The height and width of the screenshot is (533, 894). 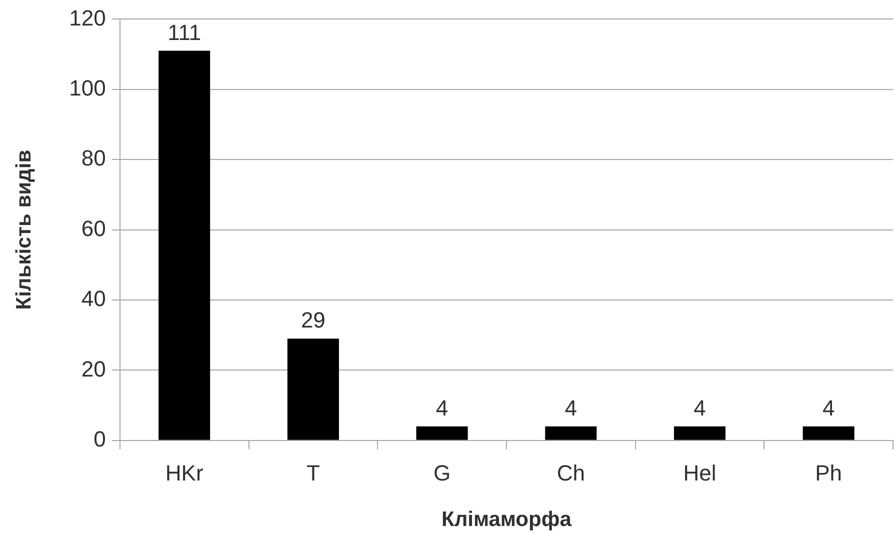 What do you see at coordinates (24, 230) in the screenshot?
I see `y-axis-title: Кількість видів` at bounding box center [24, 230].